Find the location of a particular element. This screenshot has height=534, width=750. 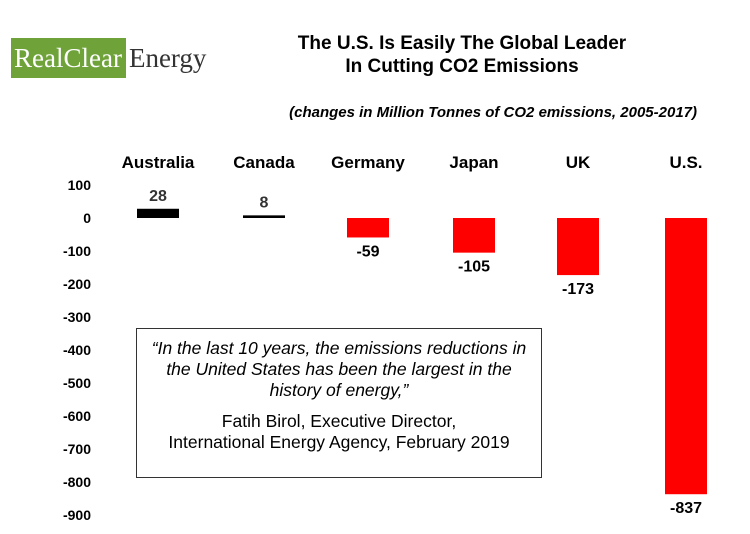

y-tick-label: 0 is located at coordinates (87, 218).